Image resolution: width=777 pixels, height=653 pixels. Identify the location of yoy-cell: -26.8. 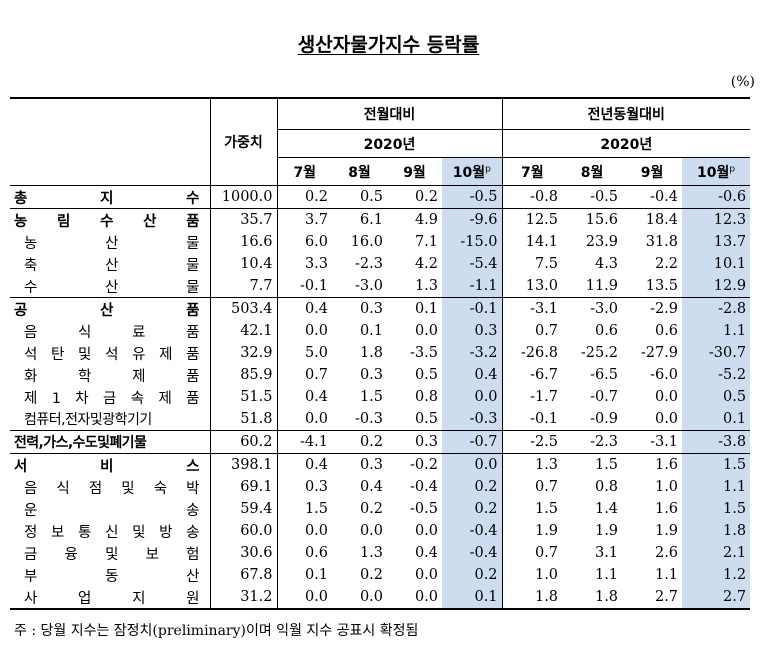
(539, 353).